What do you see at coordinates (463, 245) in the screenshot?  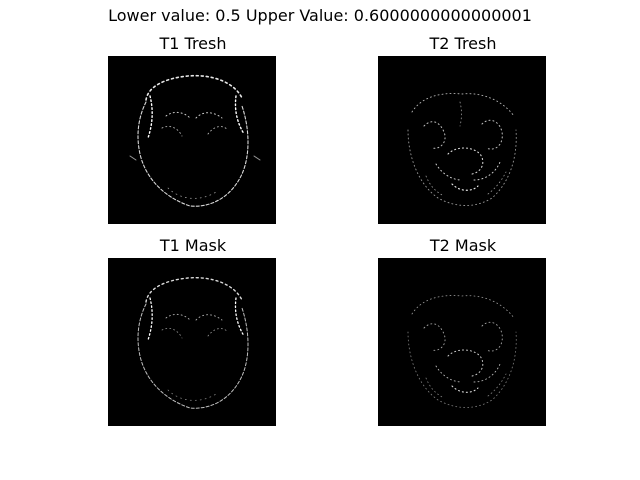 I see `panel-title: T2 Mask` at bounding box center [463, 245].